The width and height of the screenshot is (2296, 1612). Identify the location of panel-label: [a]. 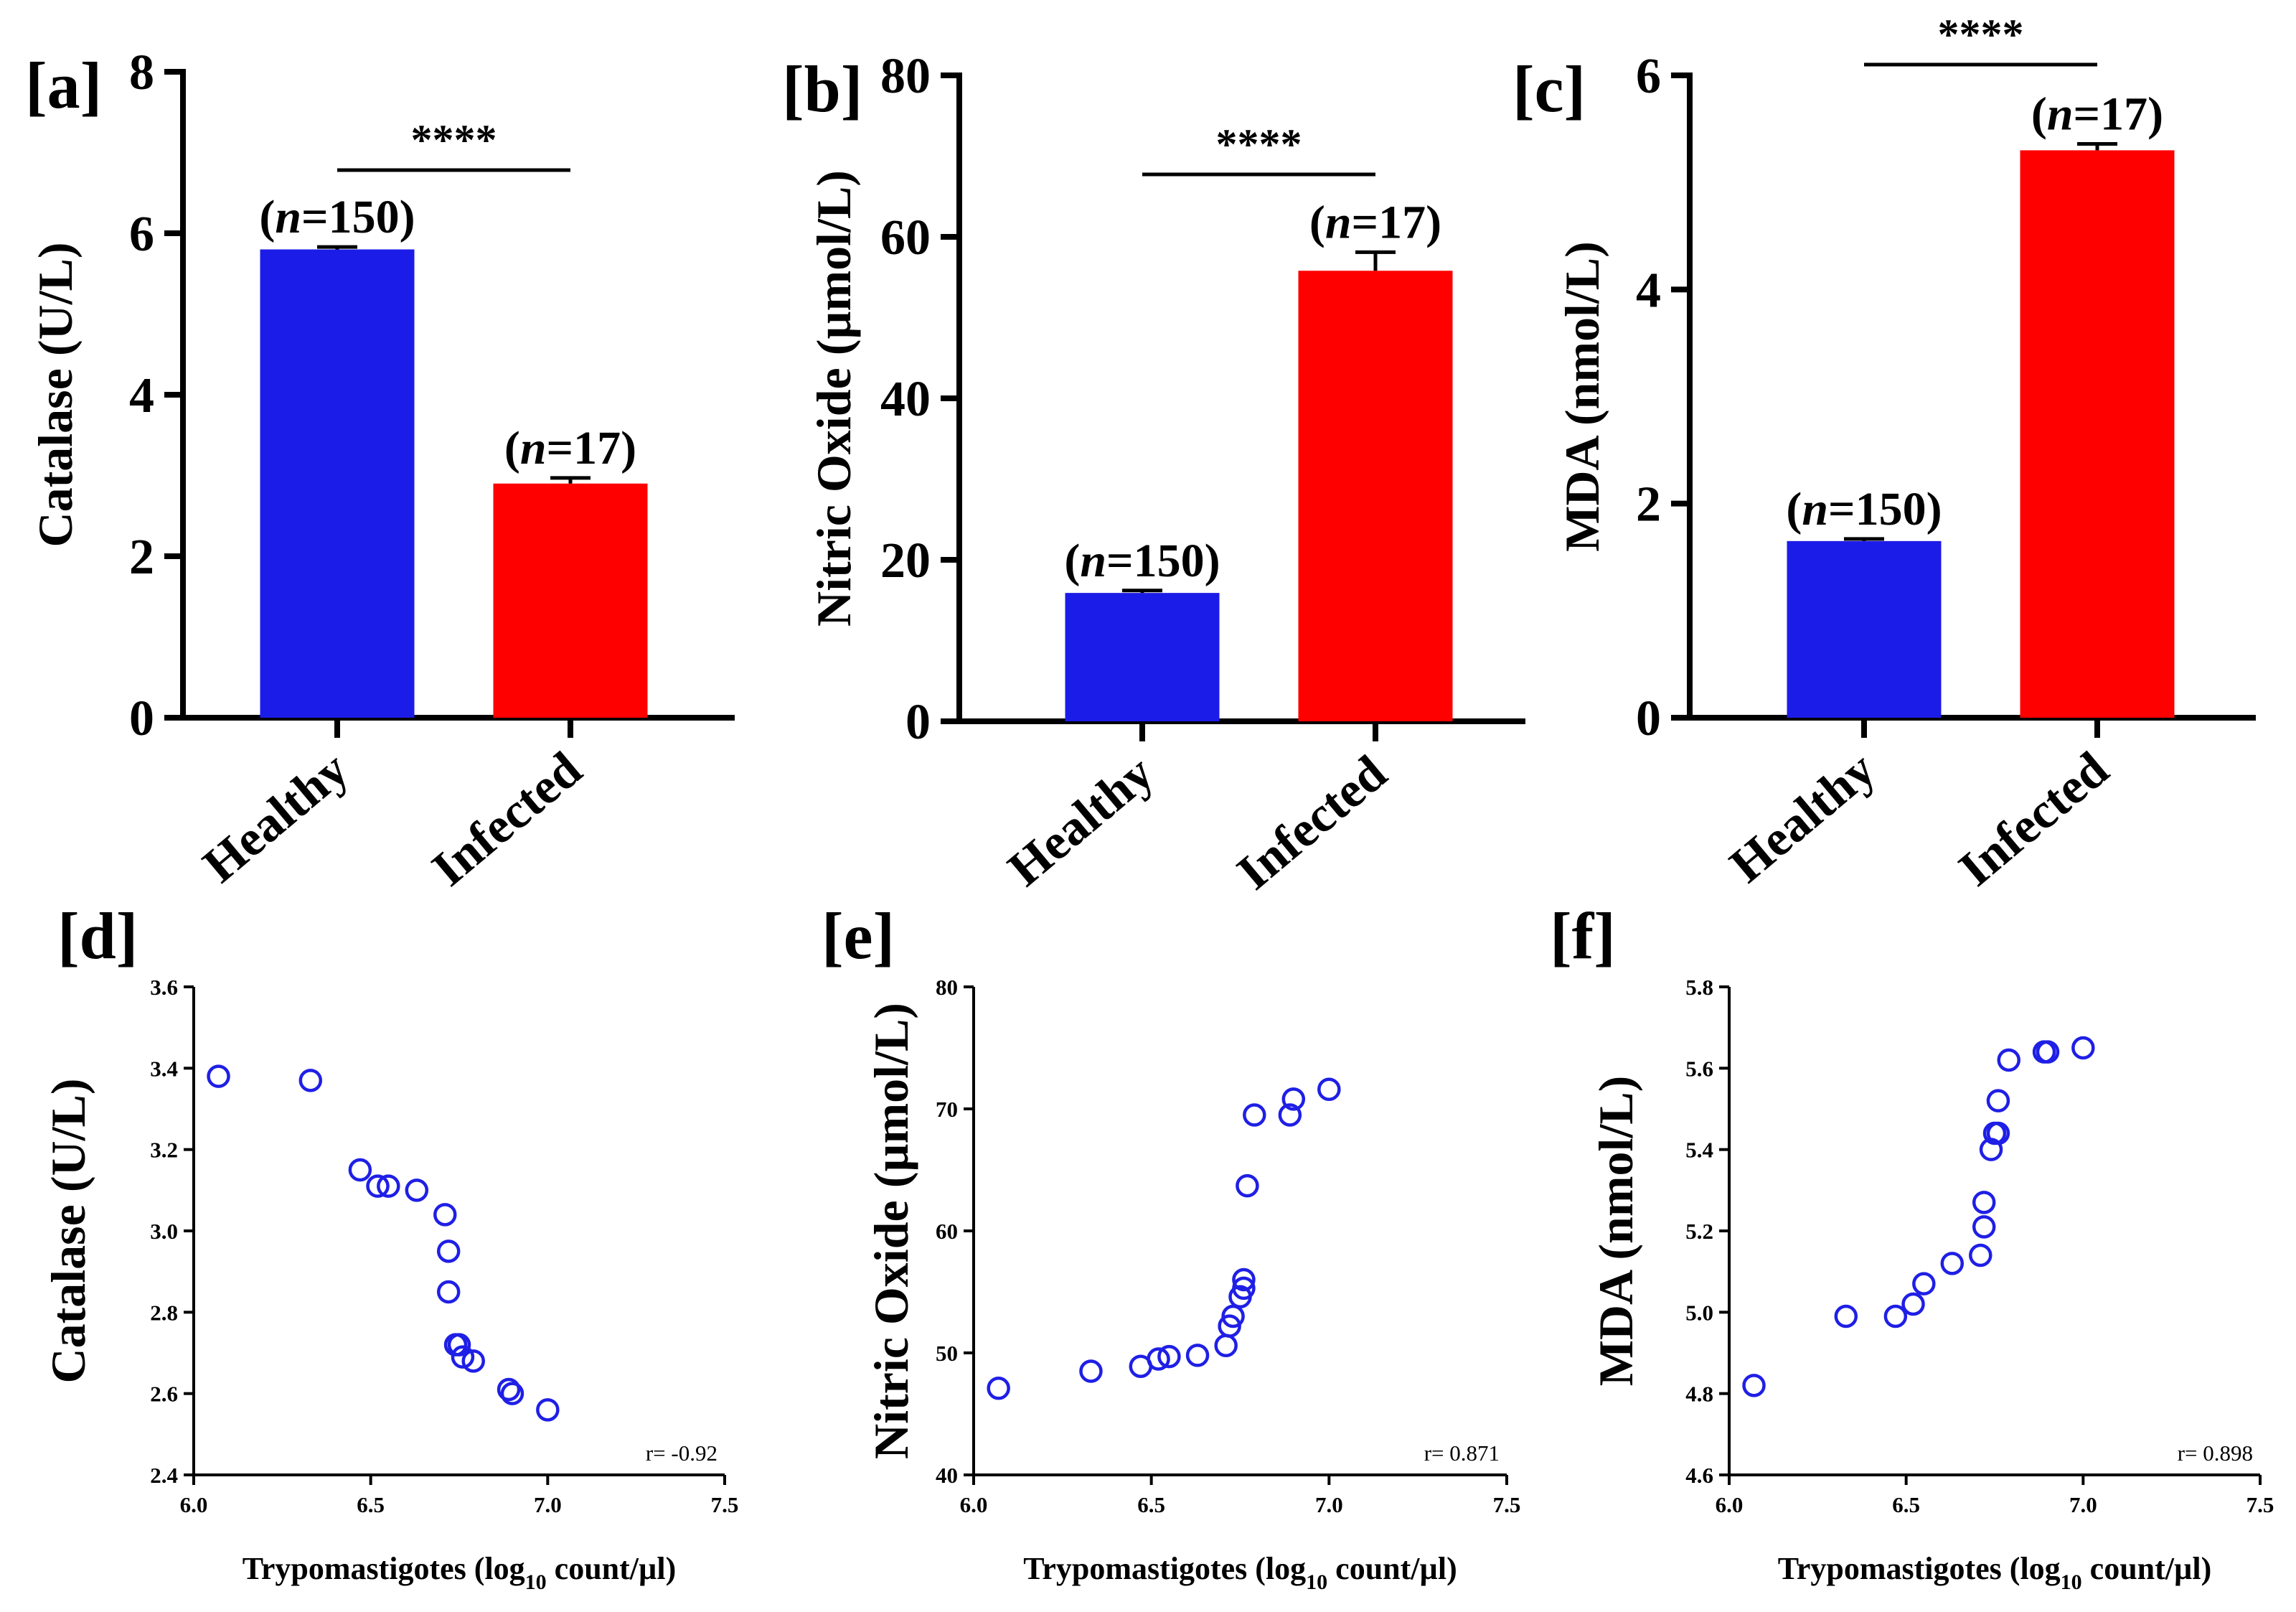
(64, 85).